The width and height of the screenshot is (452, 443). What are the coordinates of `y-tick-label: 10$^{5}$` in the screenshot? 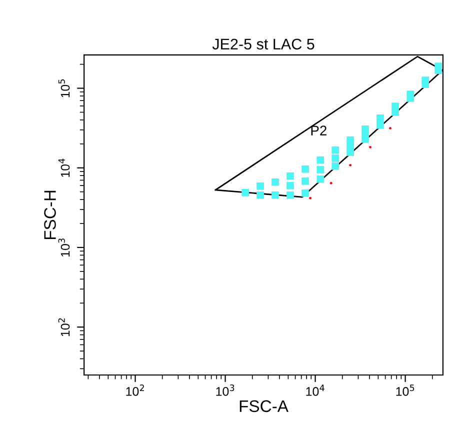 It's located at (64, 88).